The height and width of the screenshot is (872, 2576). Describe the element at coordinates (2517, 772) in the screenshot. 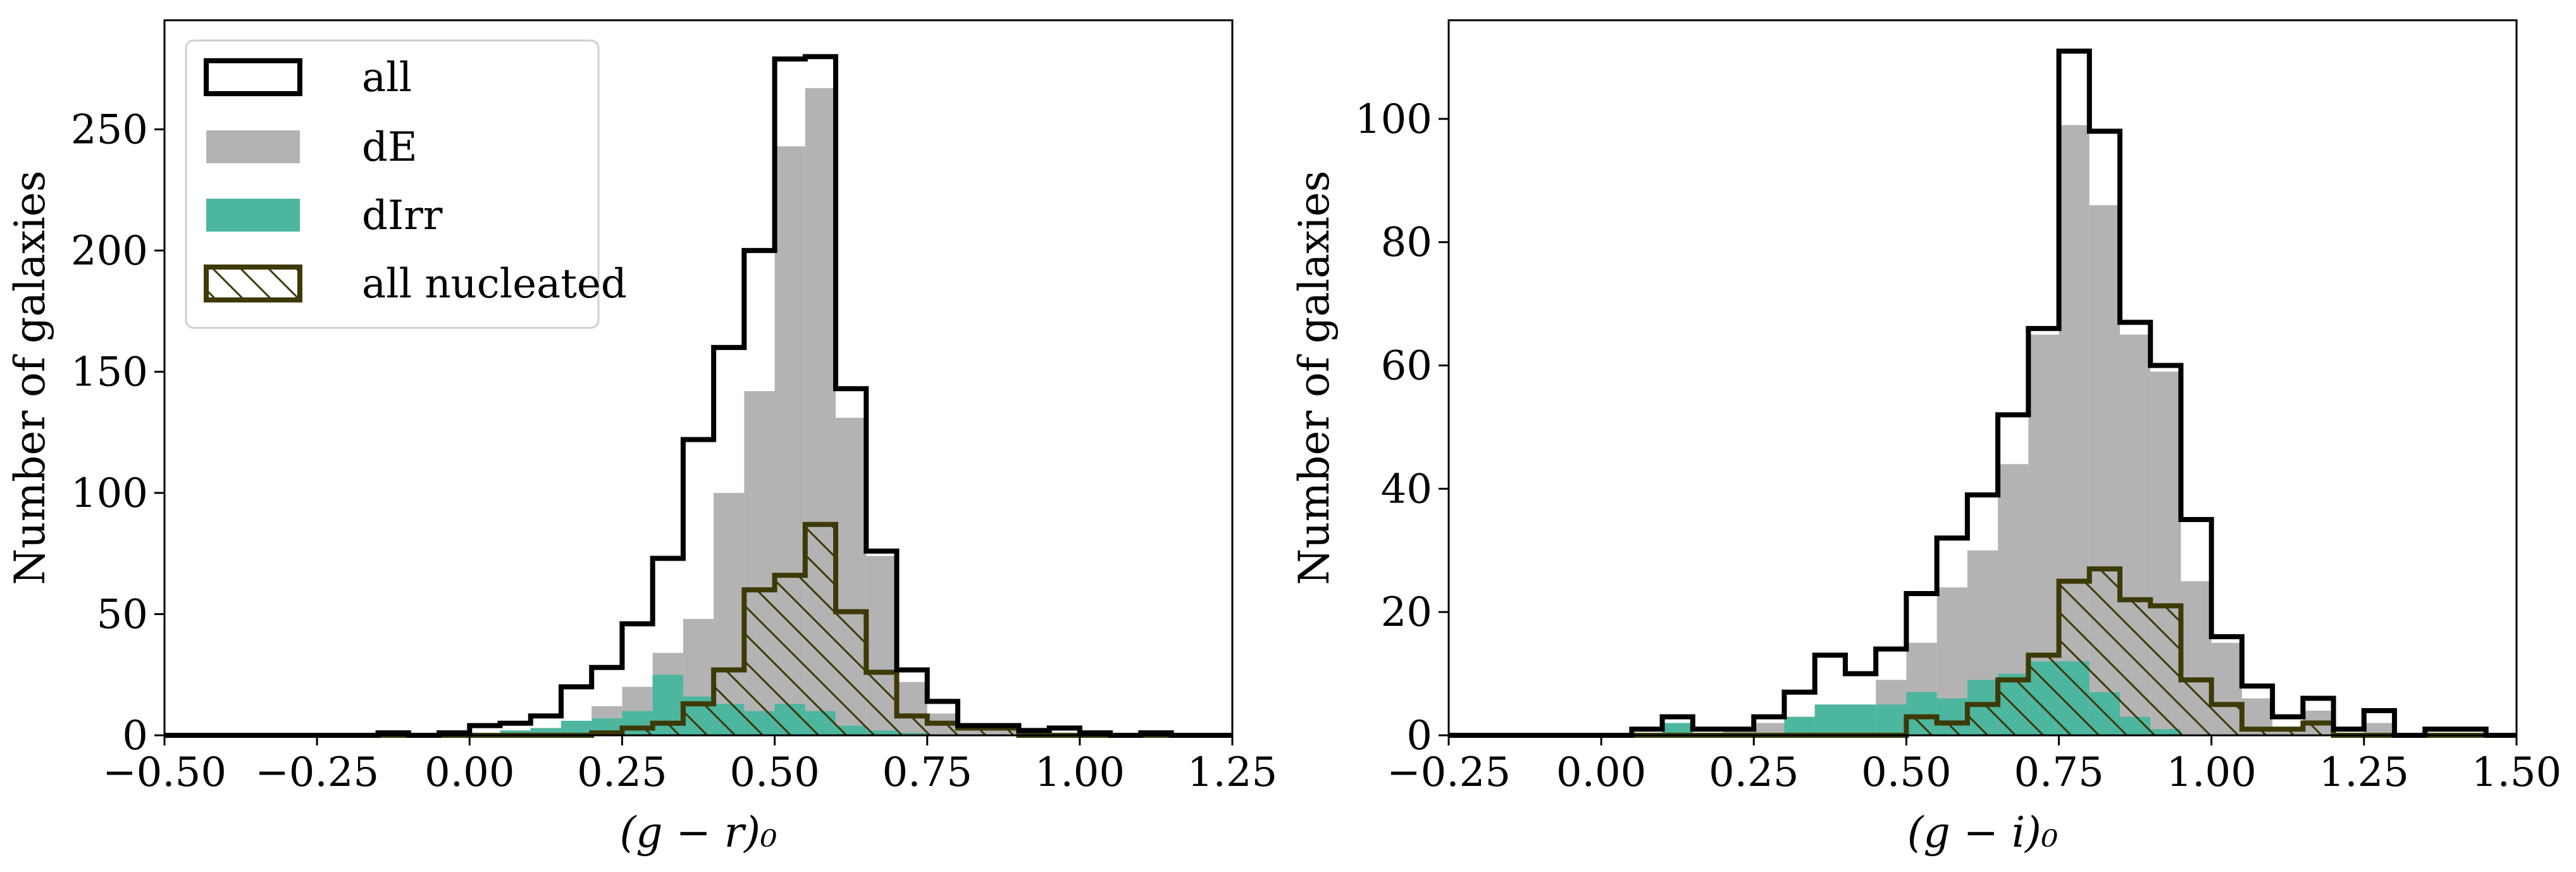

I see `x-tick-label: 1.50` at that location.